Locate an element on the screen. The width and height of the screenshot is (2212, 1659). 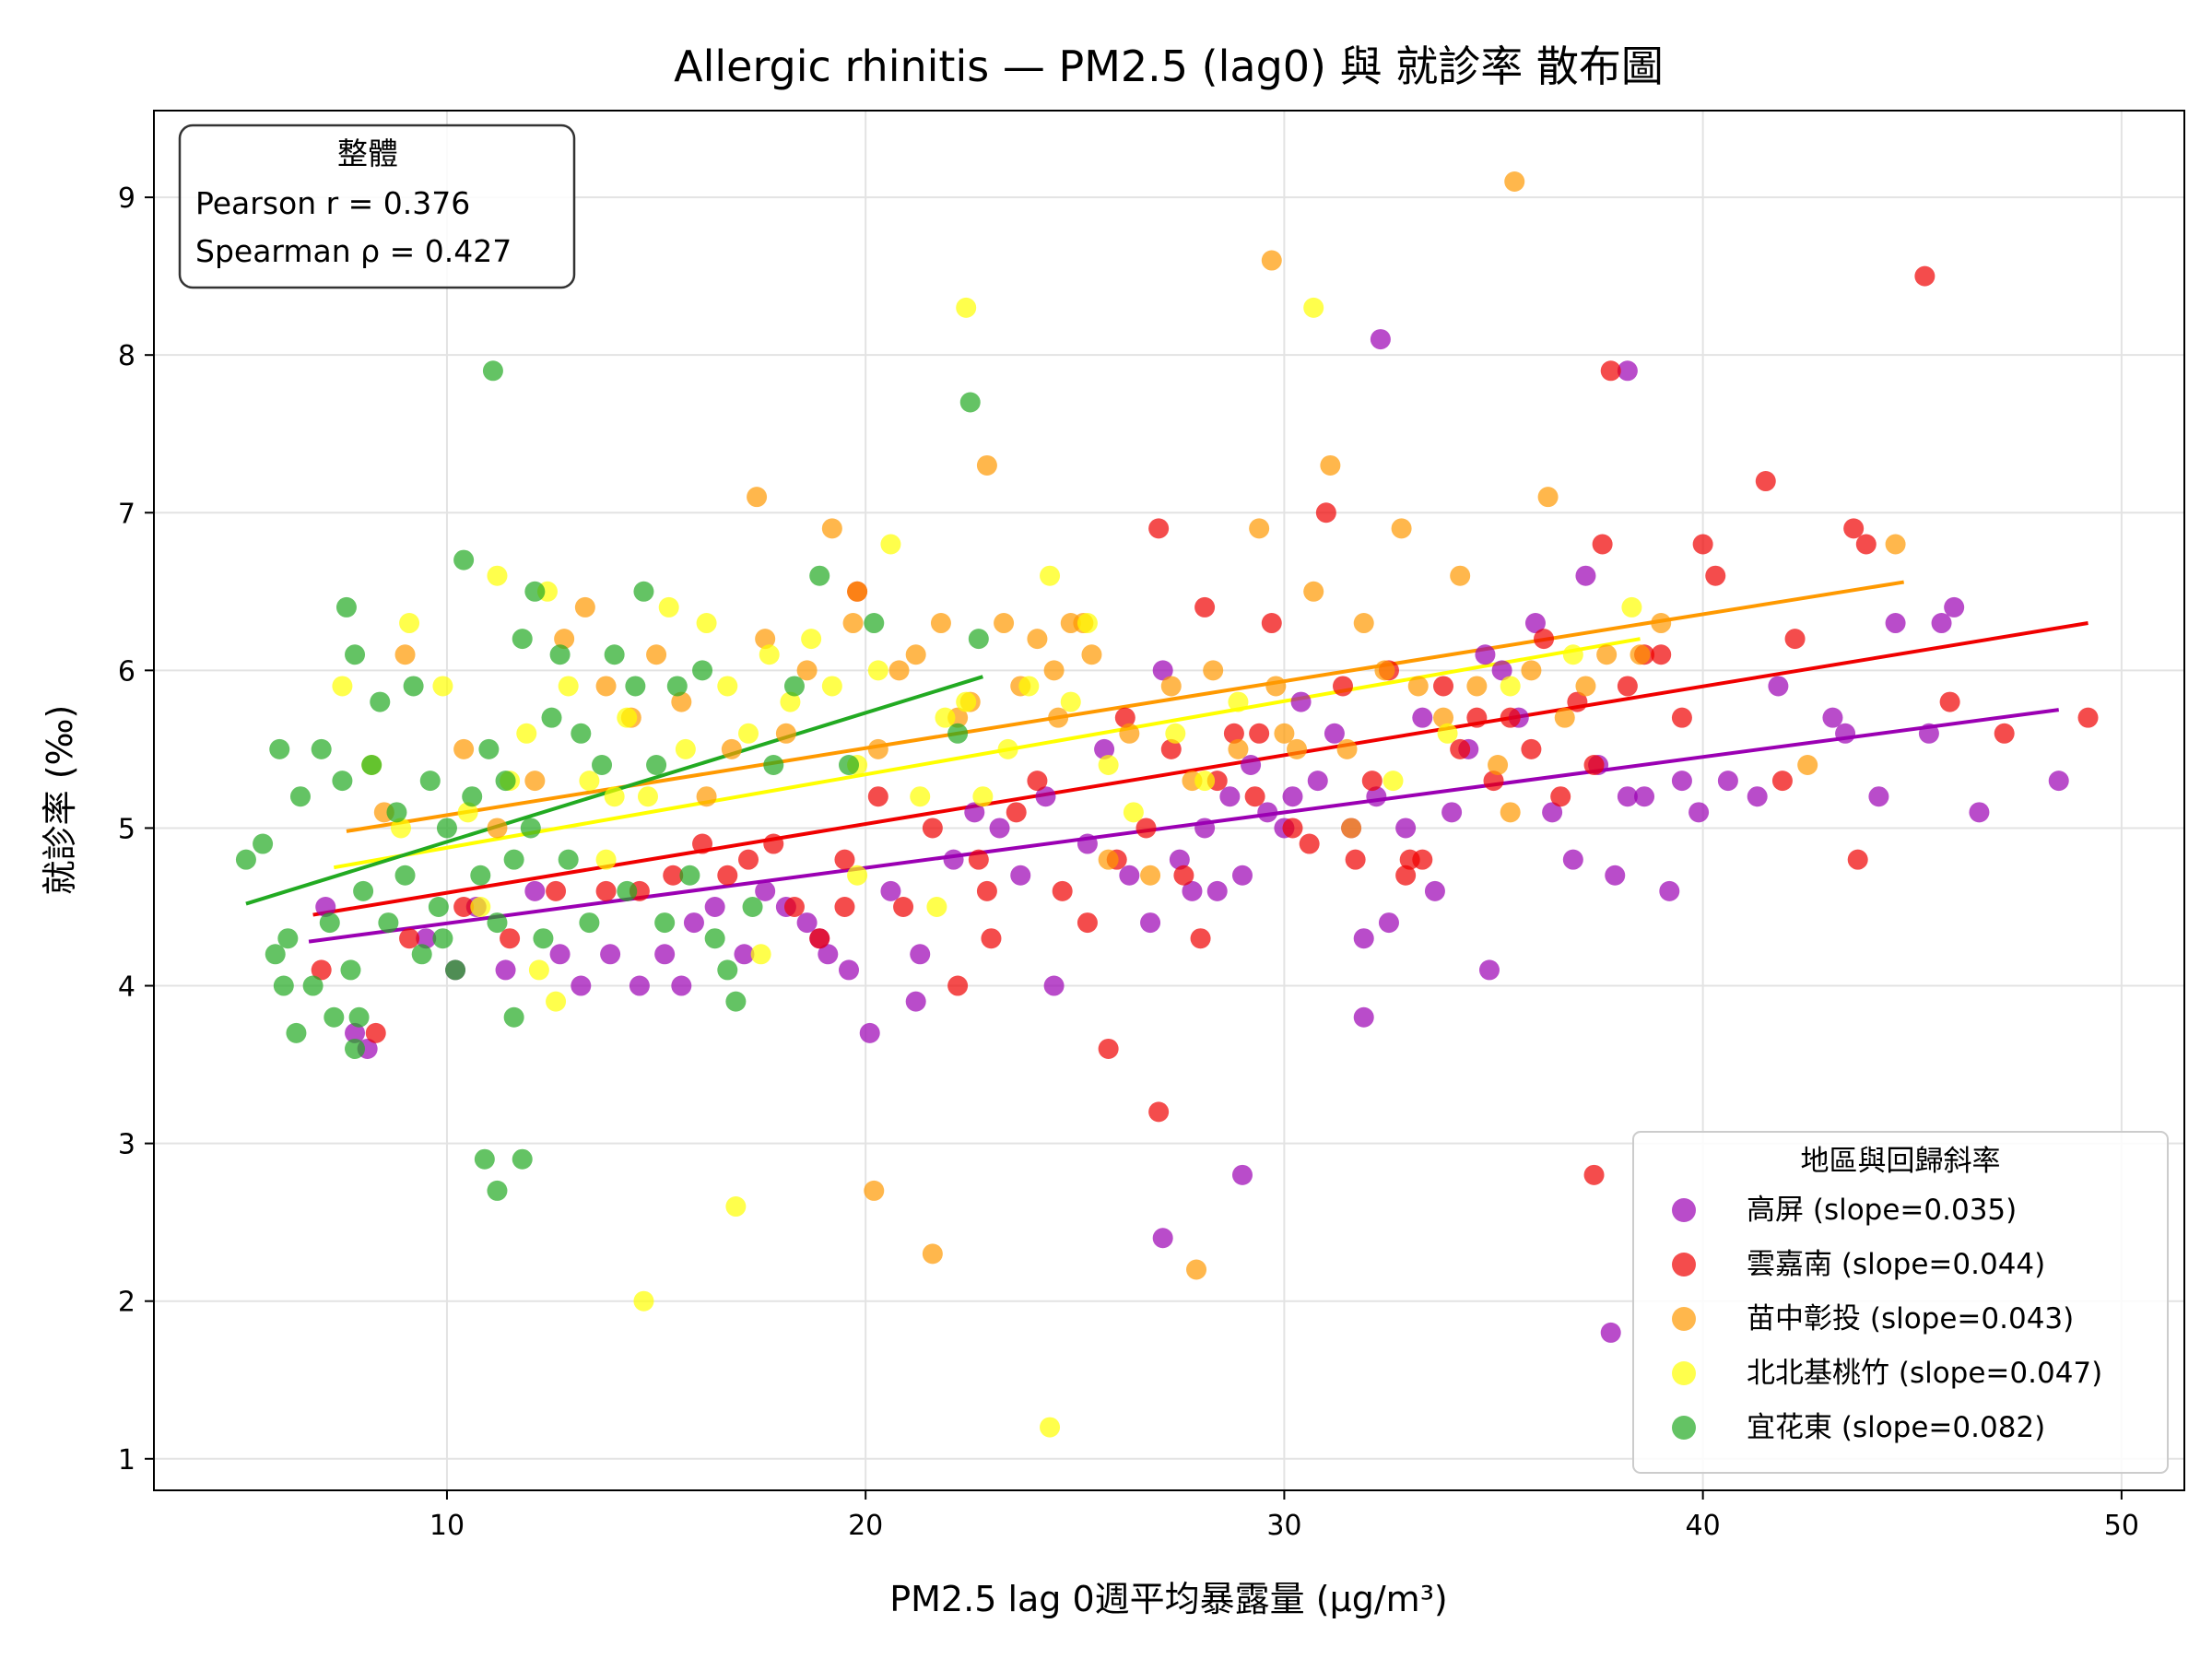
x-axis-label: PM2.5 lag 0週平均暴露量 (μg/m³) is located at coordinates (1168, 1599).